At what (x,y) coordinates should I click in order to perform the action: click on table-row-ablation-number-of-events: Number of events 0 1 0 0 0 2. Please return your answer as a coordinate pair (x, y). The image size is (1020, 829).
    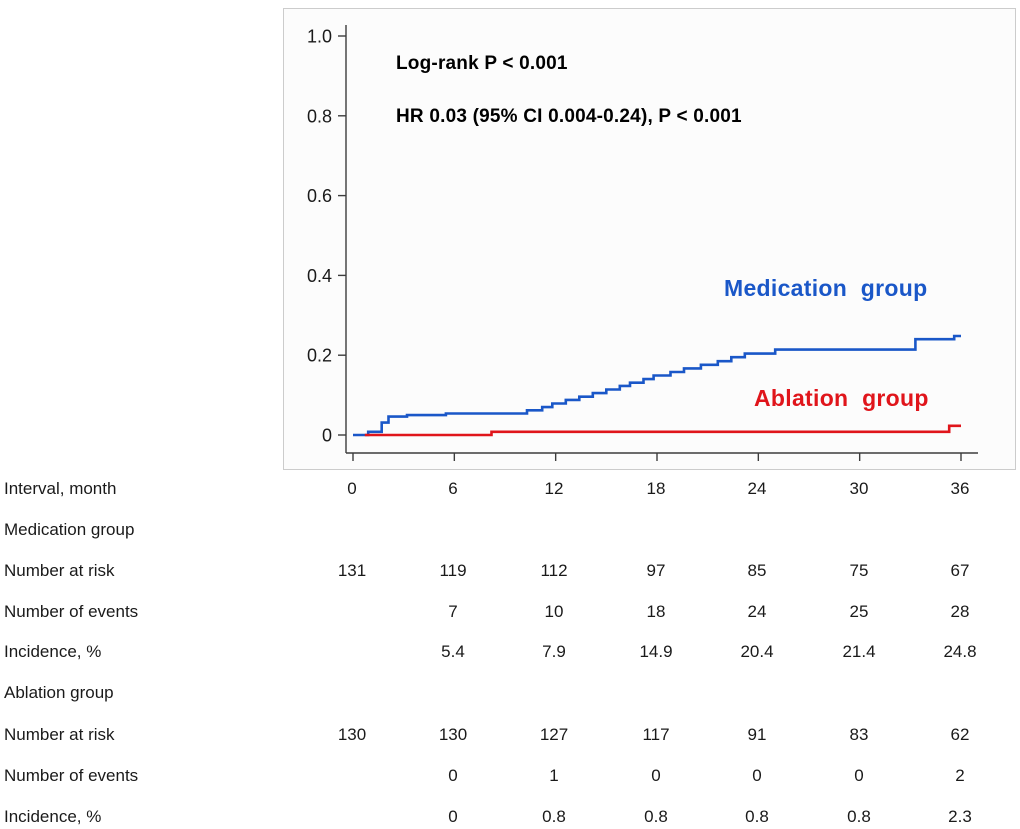
    Looking at the image, I should click on (510, 776).